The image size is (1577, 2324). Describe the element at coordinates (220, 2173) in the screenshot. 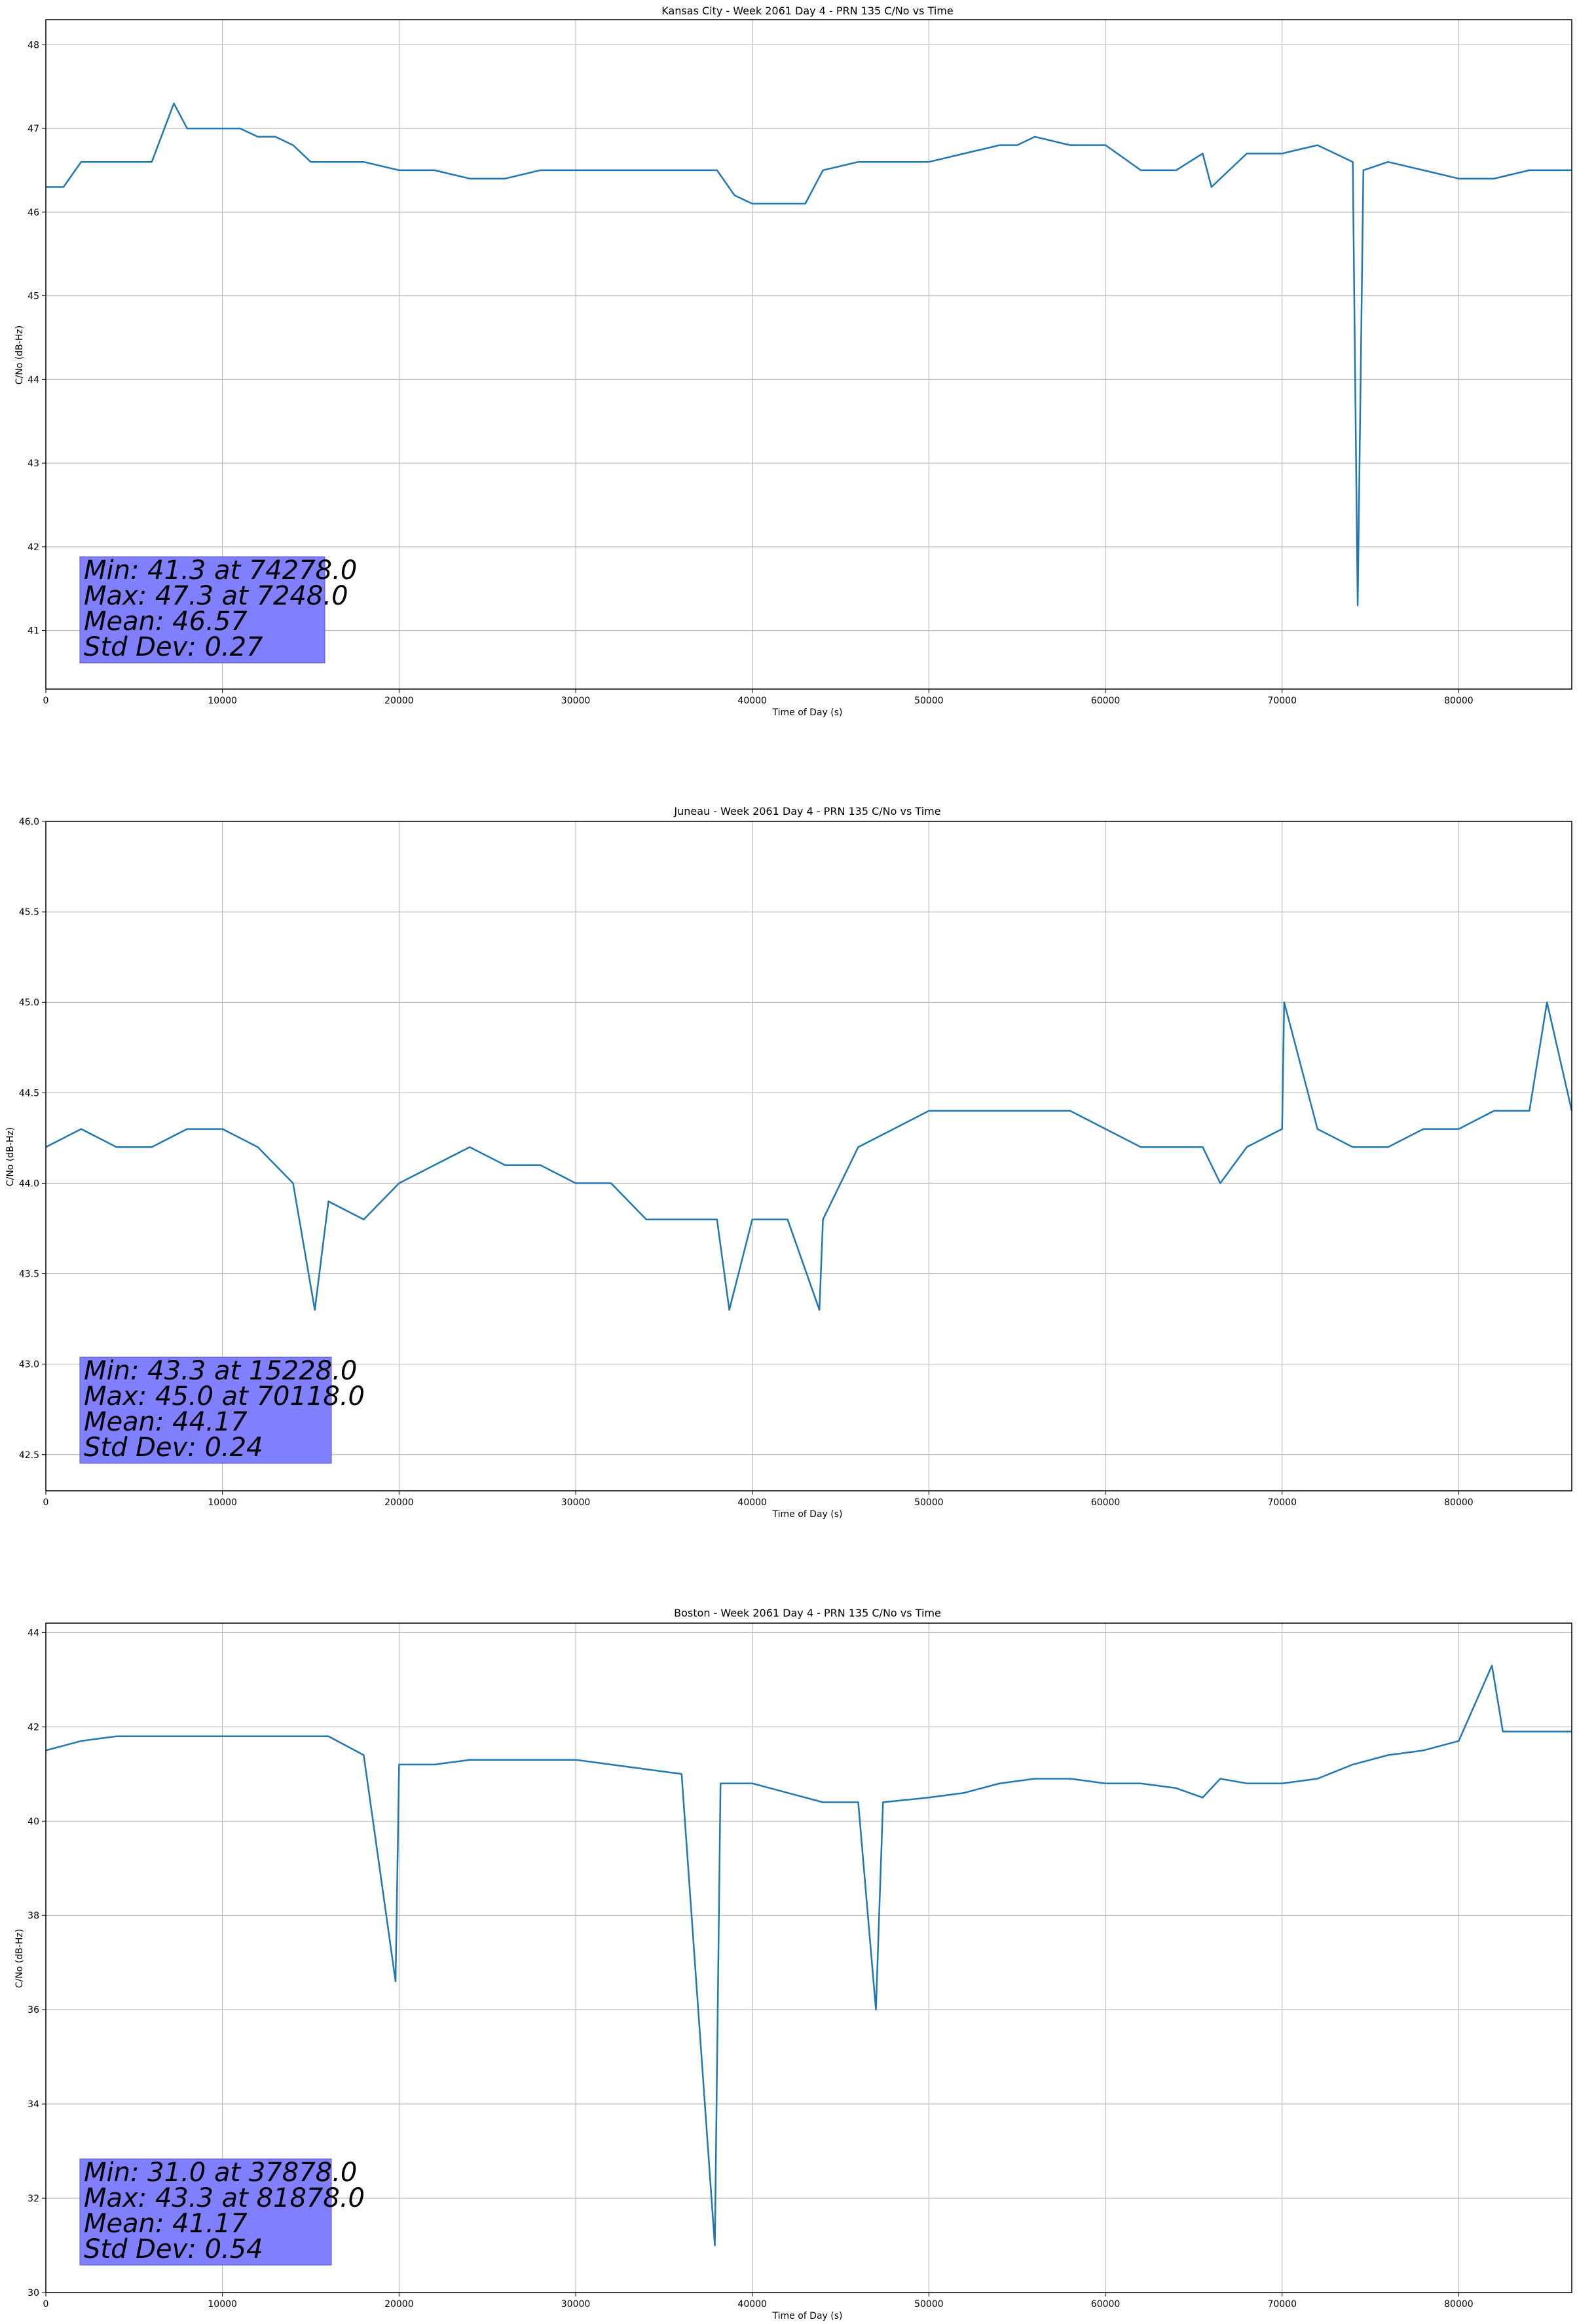

I see `stats-min: Min: 31.0 at 37878.0` at that location.